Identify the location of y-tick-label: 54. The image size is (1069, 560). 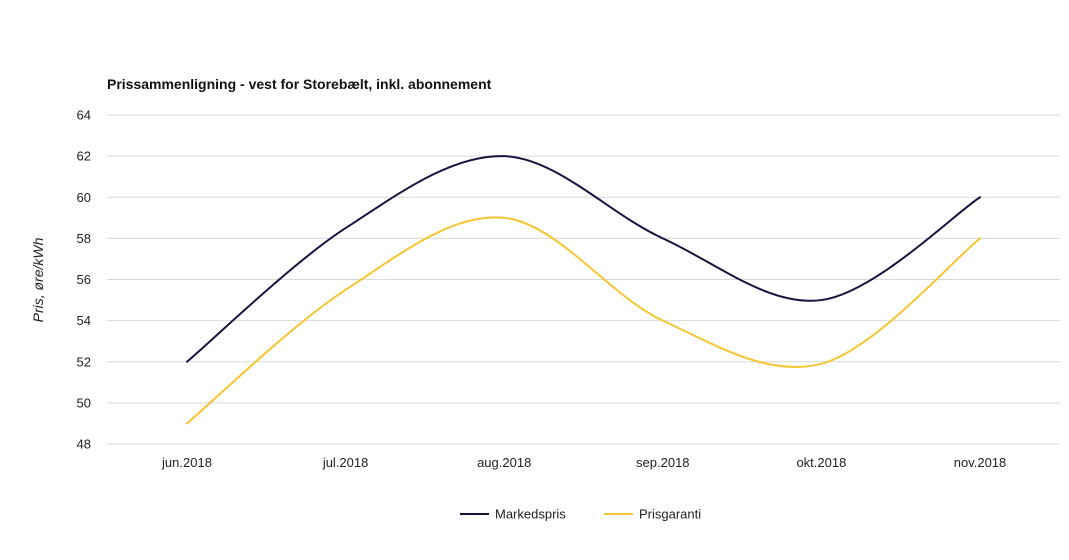
(84, 320).